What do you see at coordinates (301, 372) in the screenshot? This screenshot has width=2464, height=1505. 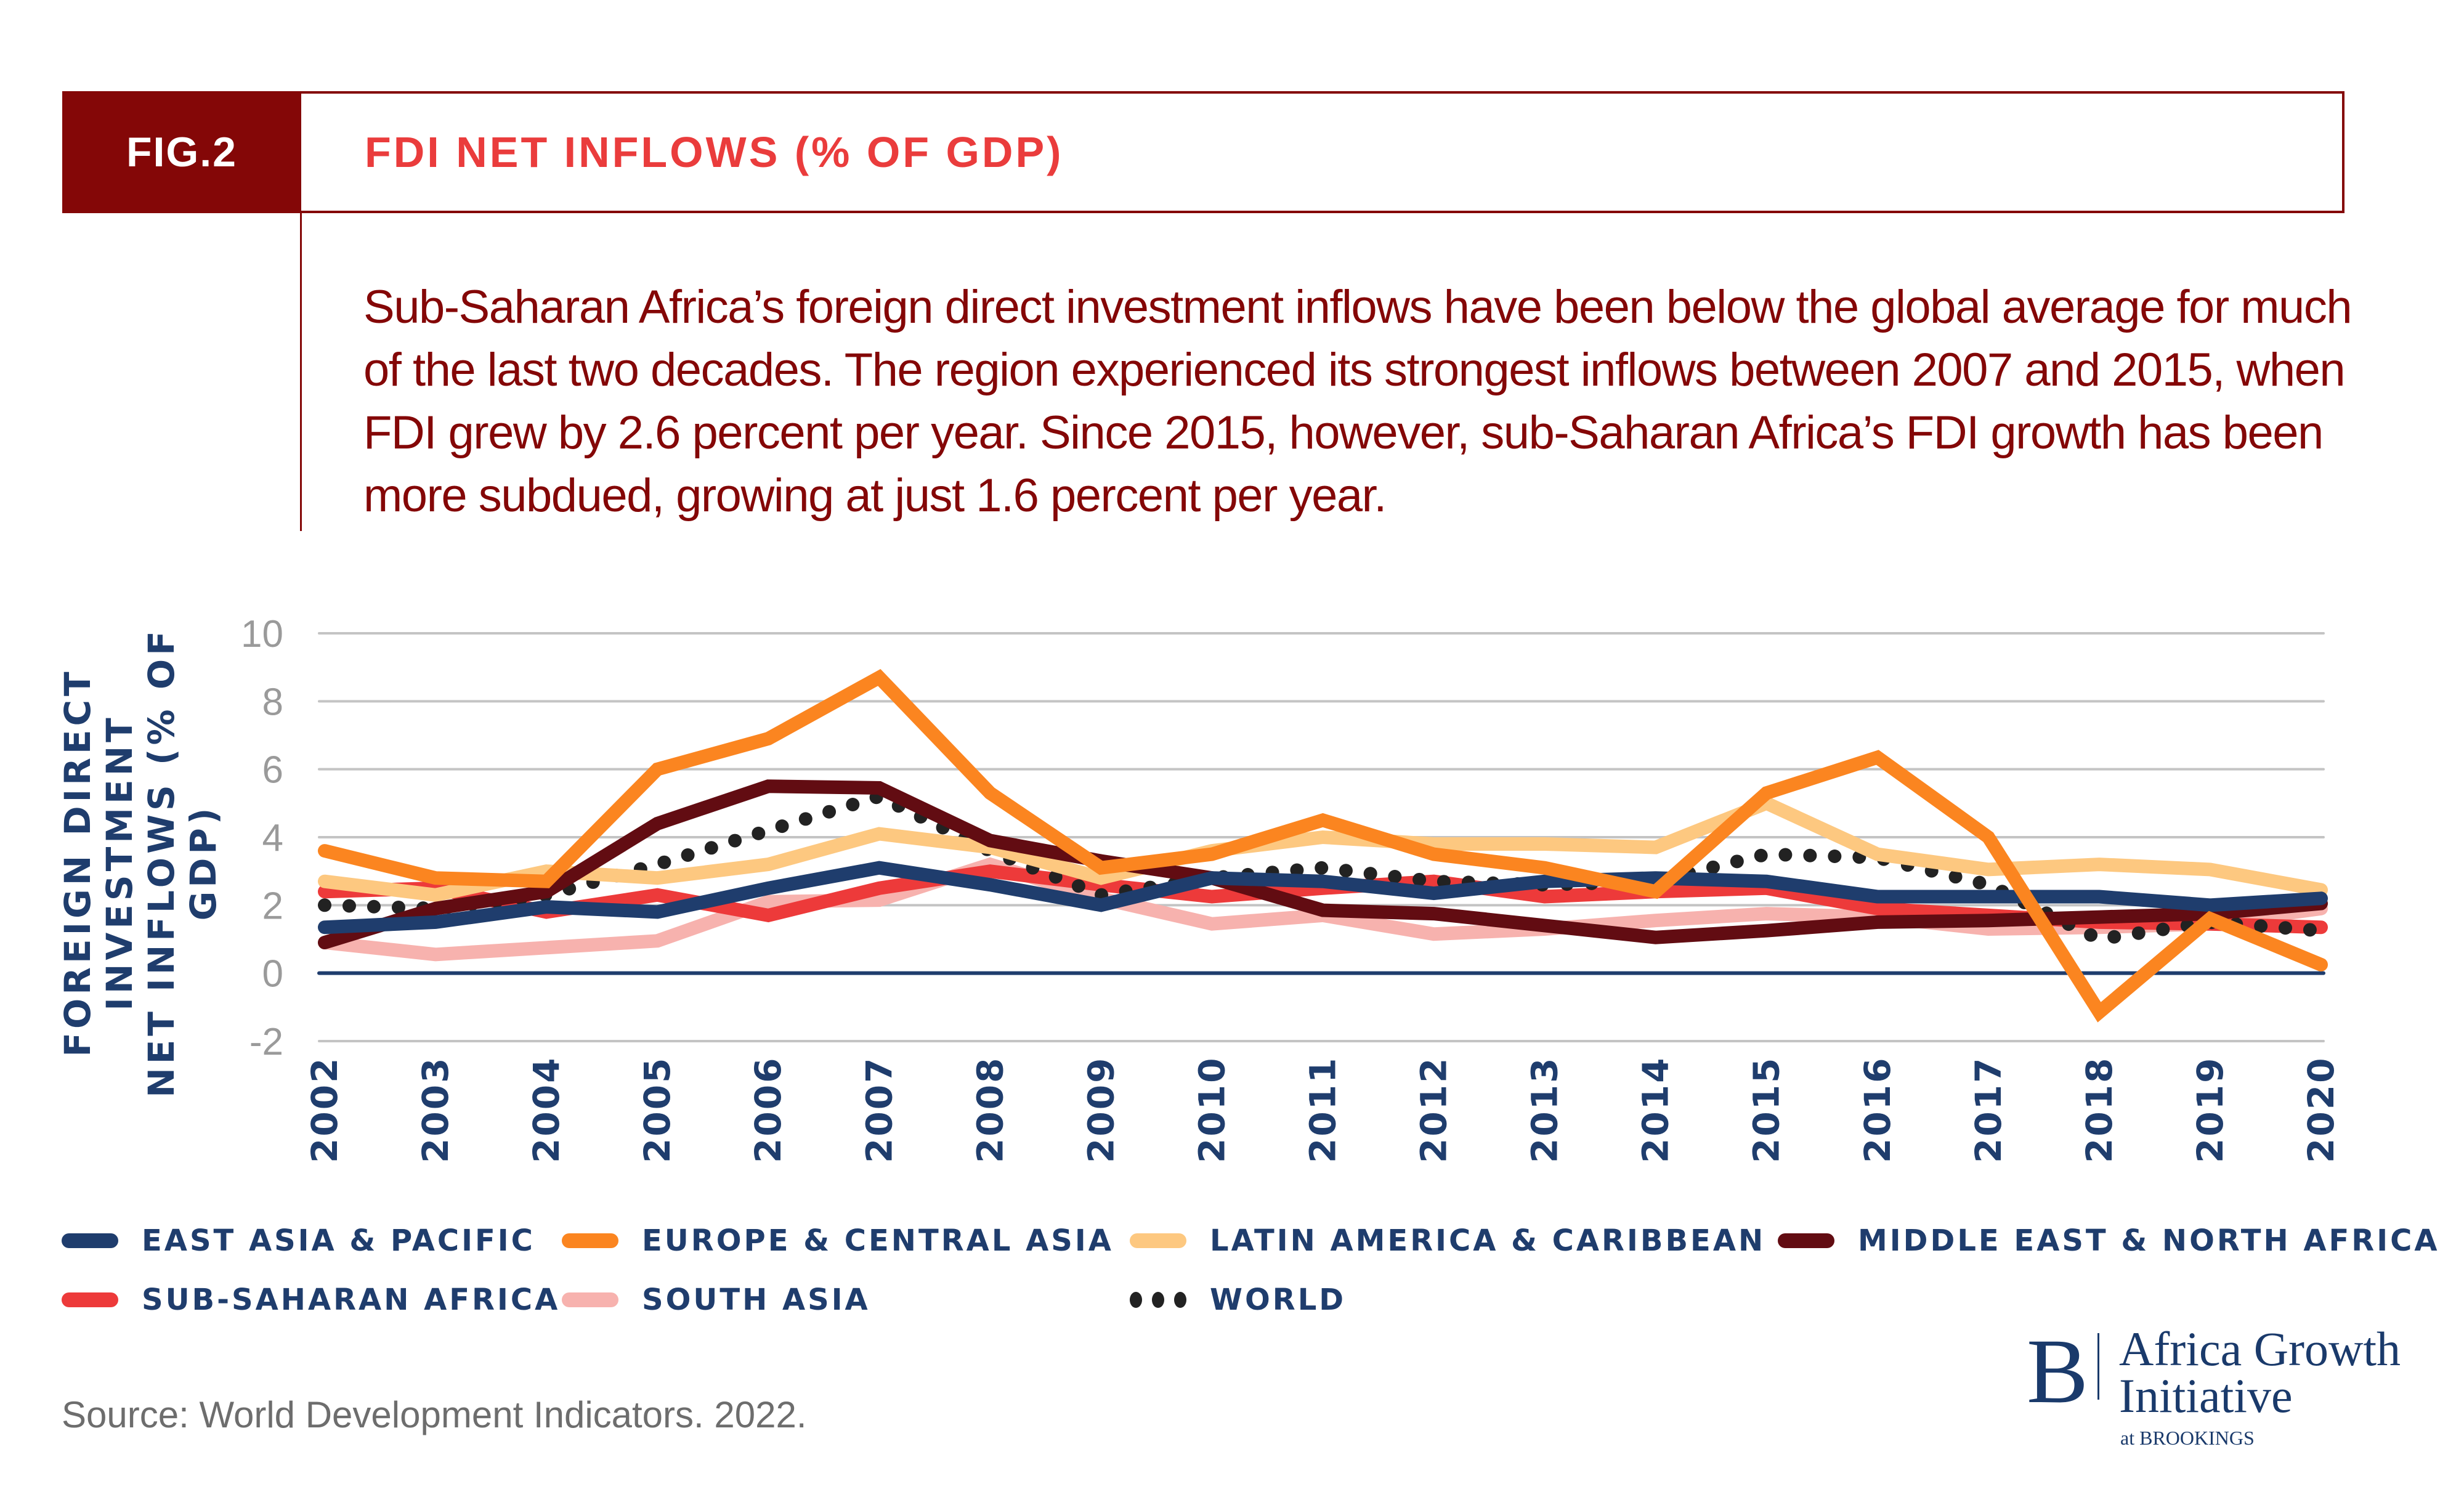 I see `header-divider` at bounding box center [301, 372].